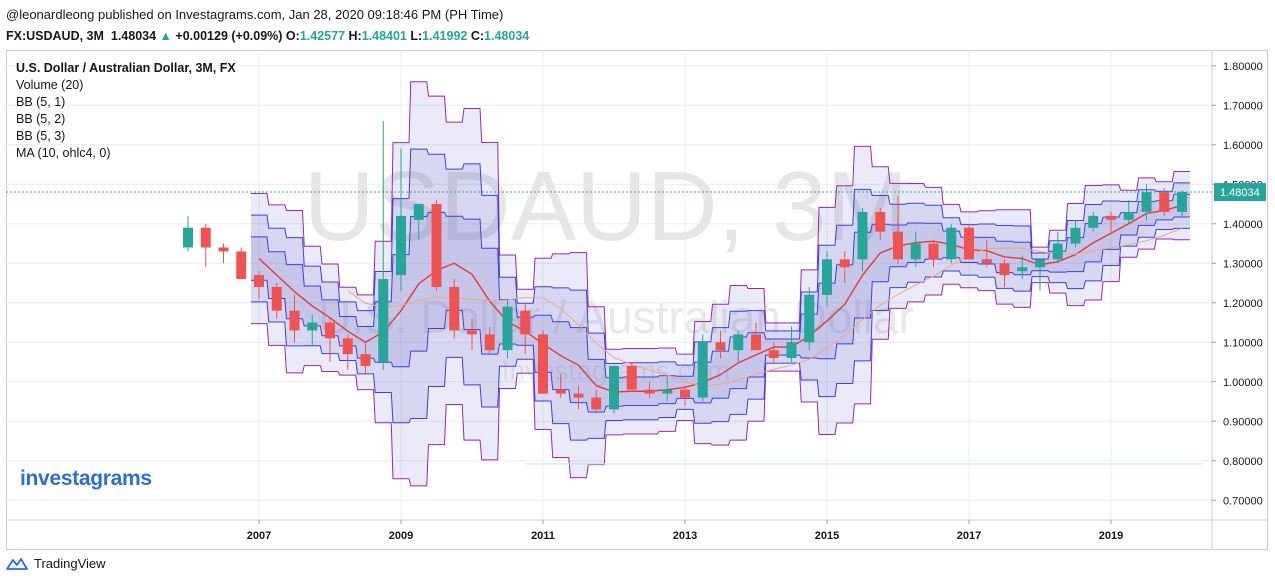 The width and height of the screenshot is (1275, 584). I want to click on close-value: 1.48034, so click(507, 36).